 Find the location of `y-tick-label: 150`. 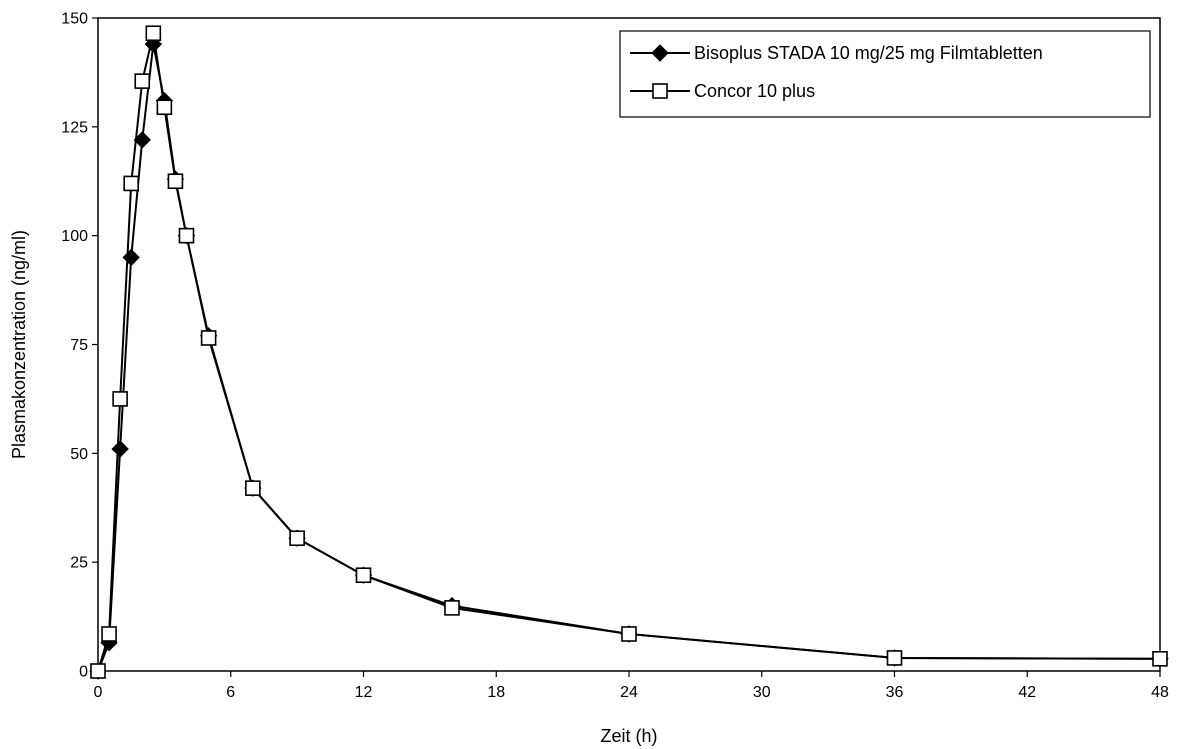

y-tick-label: 150 is located at coordinates (74, 19).